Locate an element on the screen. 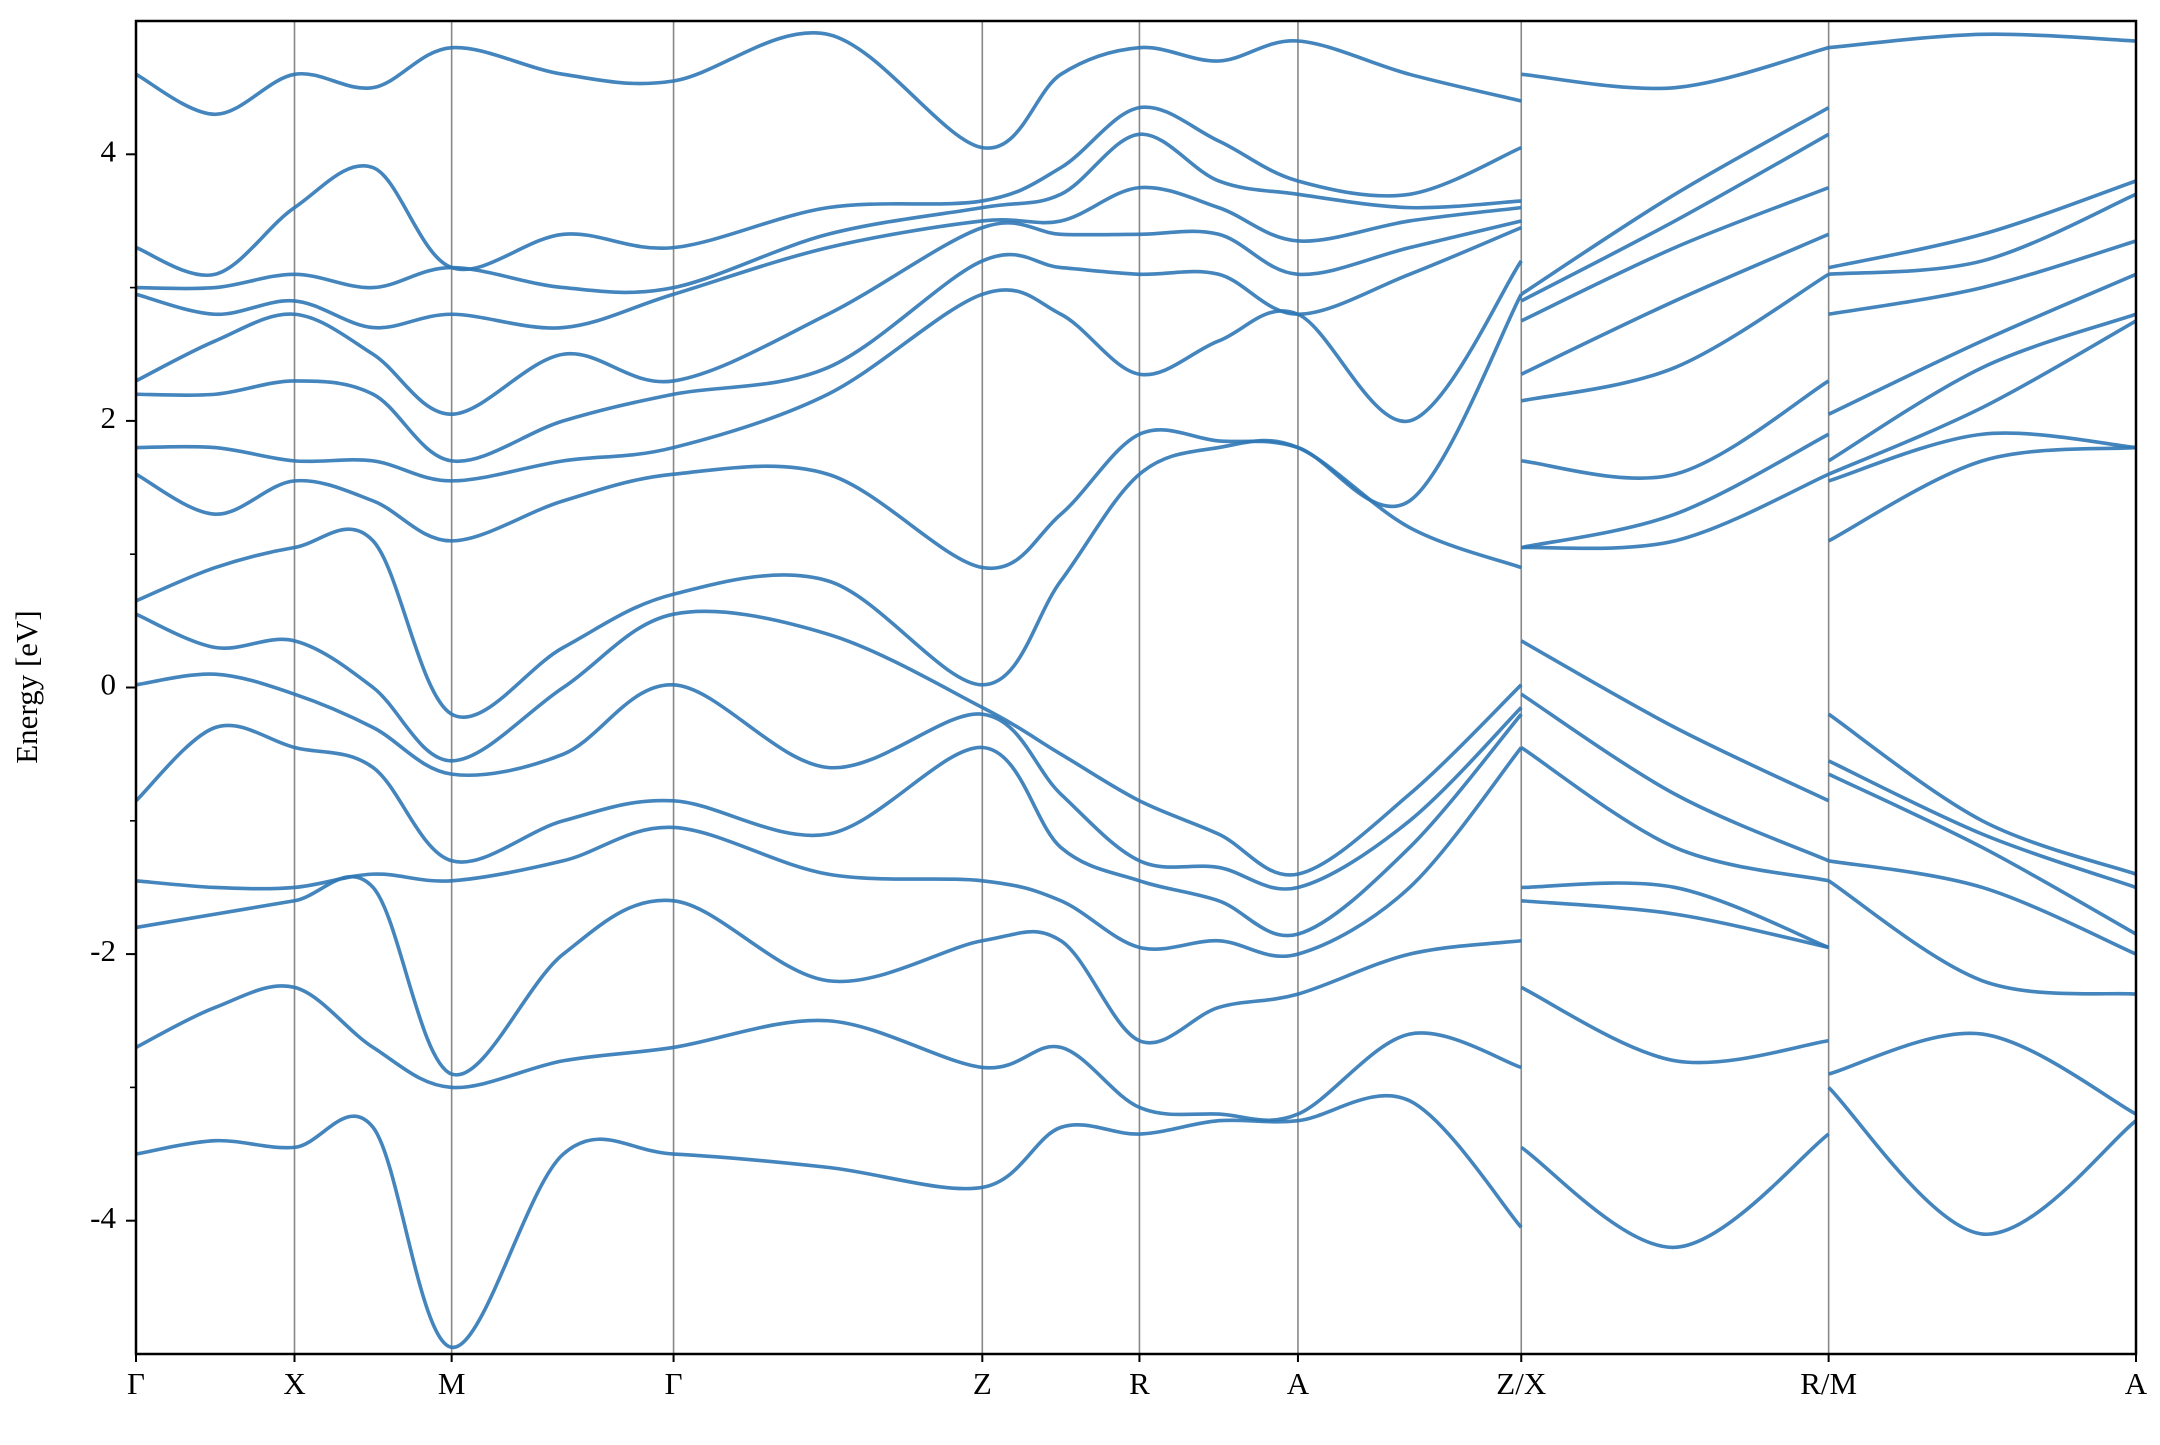  y-tick-label: -2 is located at coordinates (103, 950).